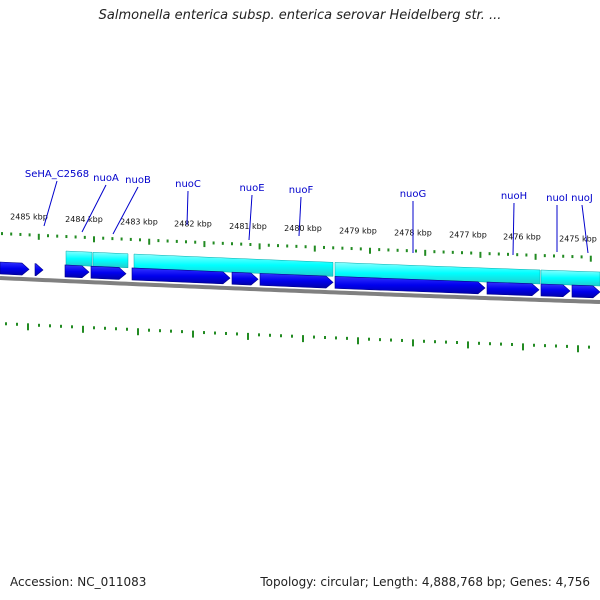 The image size is (600, 600). I want to click on gene-label: nuoB, so click(138, 180).